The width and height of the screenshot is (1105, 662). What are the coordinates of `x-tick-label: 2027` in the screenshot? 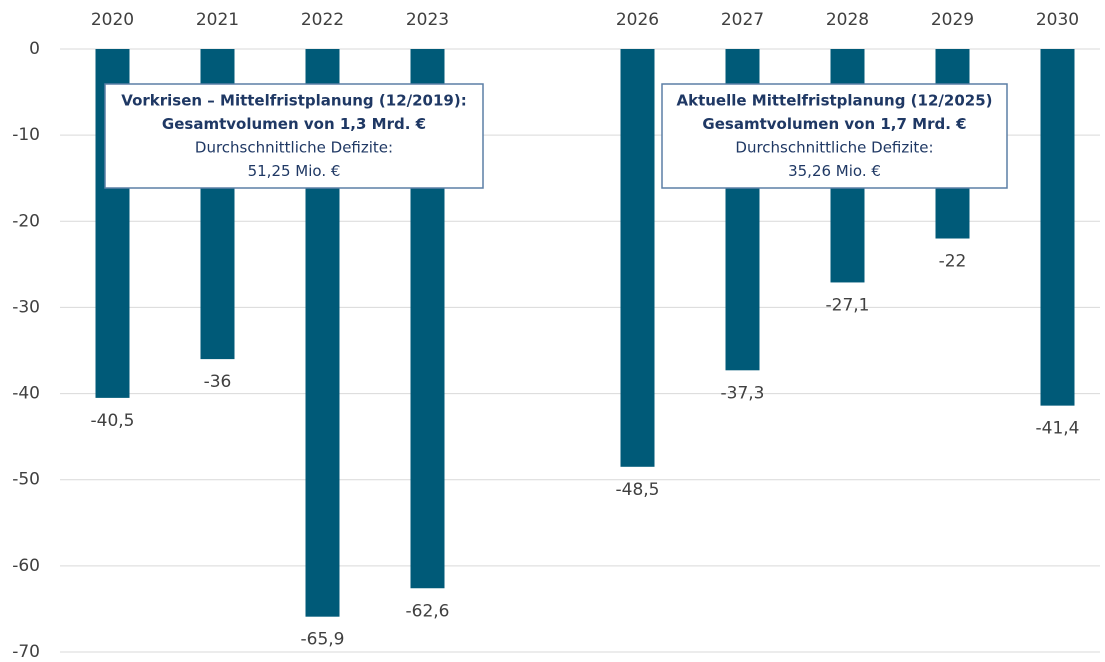 It's located at (742, 20).